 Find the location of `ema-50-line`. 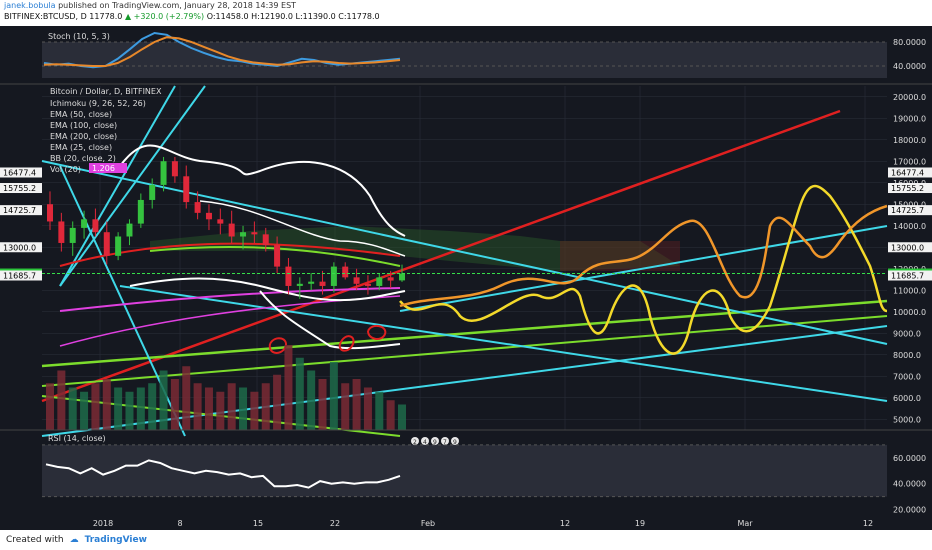

ema-50-line is located at coordinates (230, 254).